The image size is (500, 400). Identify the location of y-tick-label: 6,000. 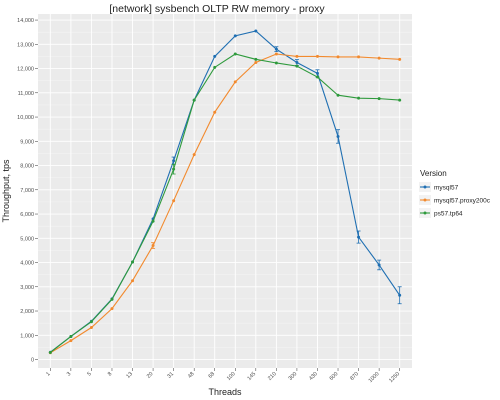
(27, 215).